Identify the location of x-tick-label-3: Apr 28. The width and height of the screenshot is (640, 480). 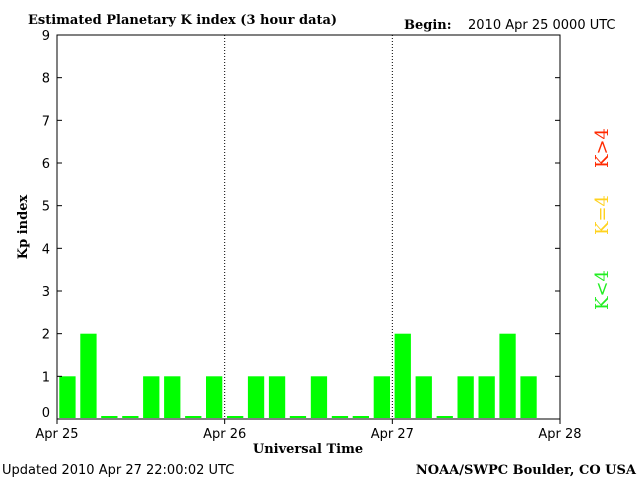
(559, 434).